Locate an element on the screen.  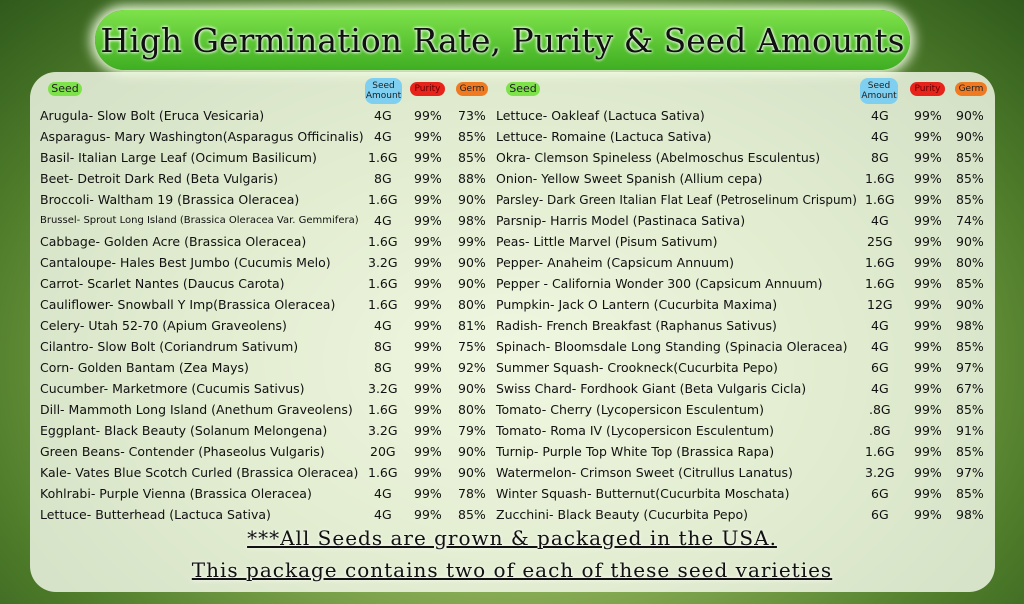
seed-name: Lettuce- Oakleaf (Lactuca Sativa) is located at coordinates (600, 115).